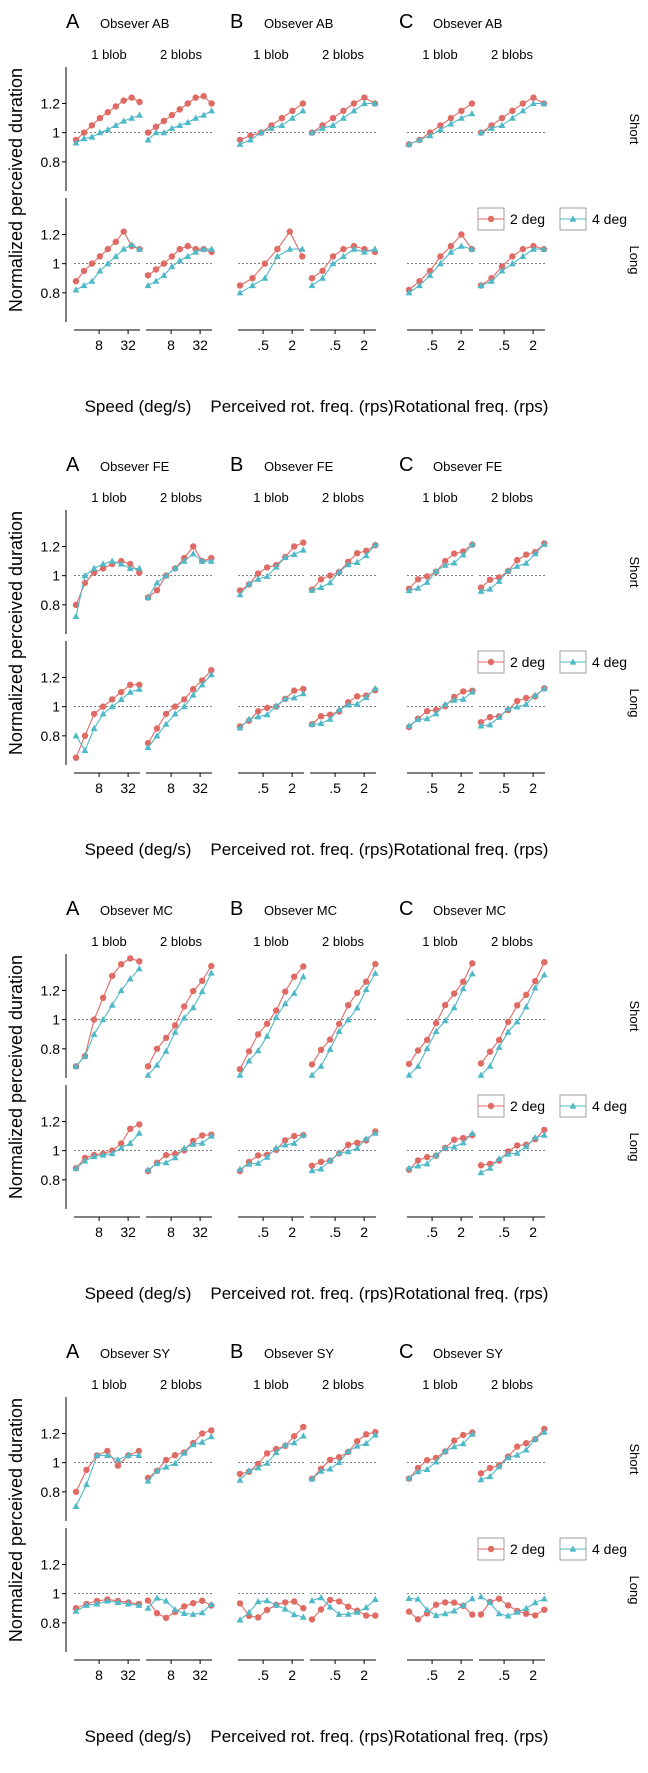 This screenshot has height=1773, width=648. Describe the element at coordinates (171, 345) in the screenshot. I see `x-tick-label: 8` at that location.